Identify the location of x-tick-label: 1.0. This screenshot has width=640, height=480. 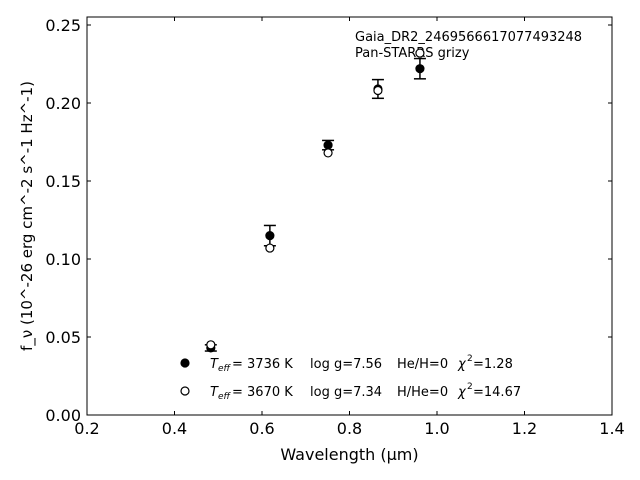
(436, 428).